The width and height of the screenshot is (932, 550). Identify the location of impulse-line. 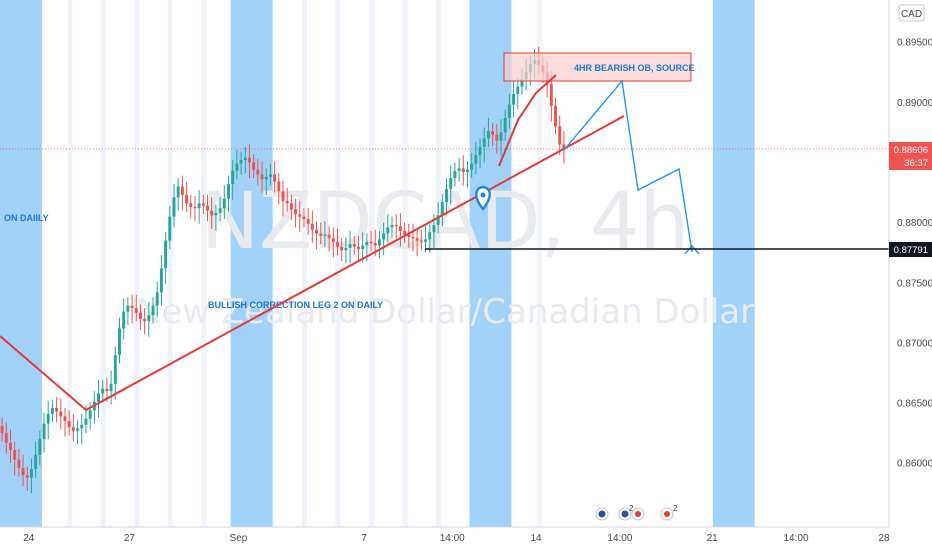
(527, 120).